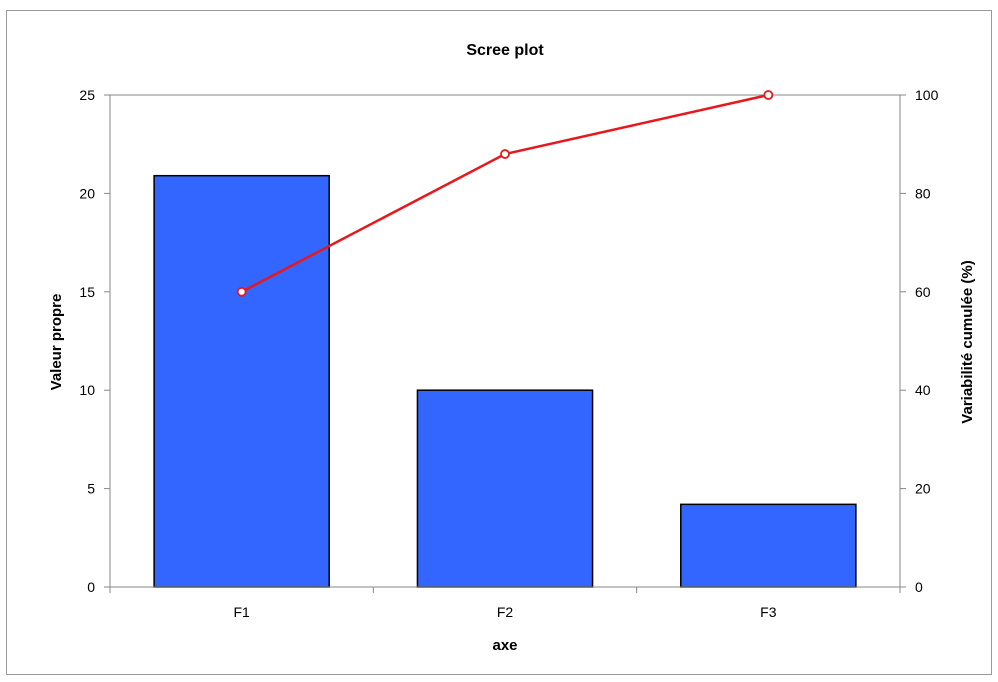 The height and width of the screenshot is (682, 998). Describe the element at coordinates (56, 342) in the screenshot. I see `y-axis-title-left: Valeur propre` at that location.